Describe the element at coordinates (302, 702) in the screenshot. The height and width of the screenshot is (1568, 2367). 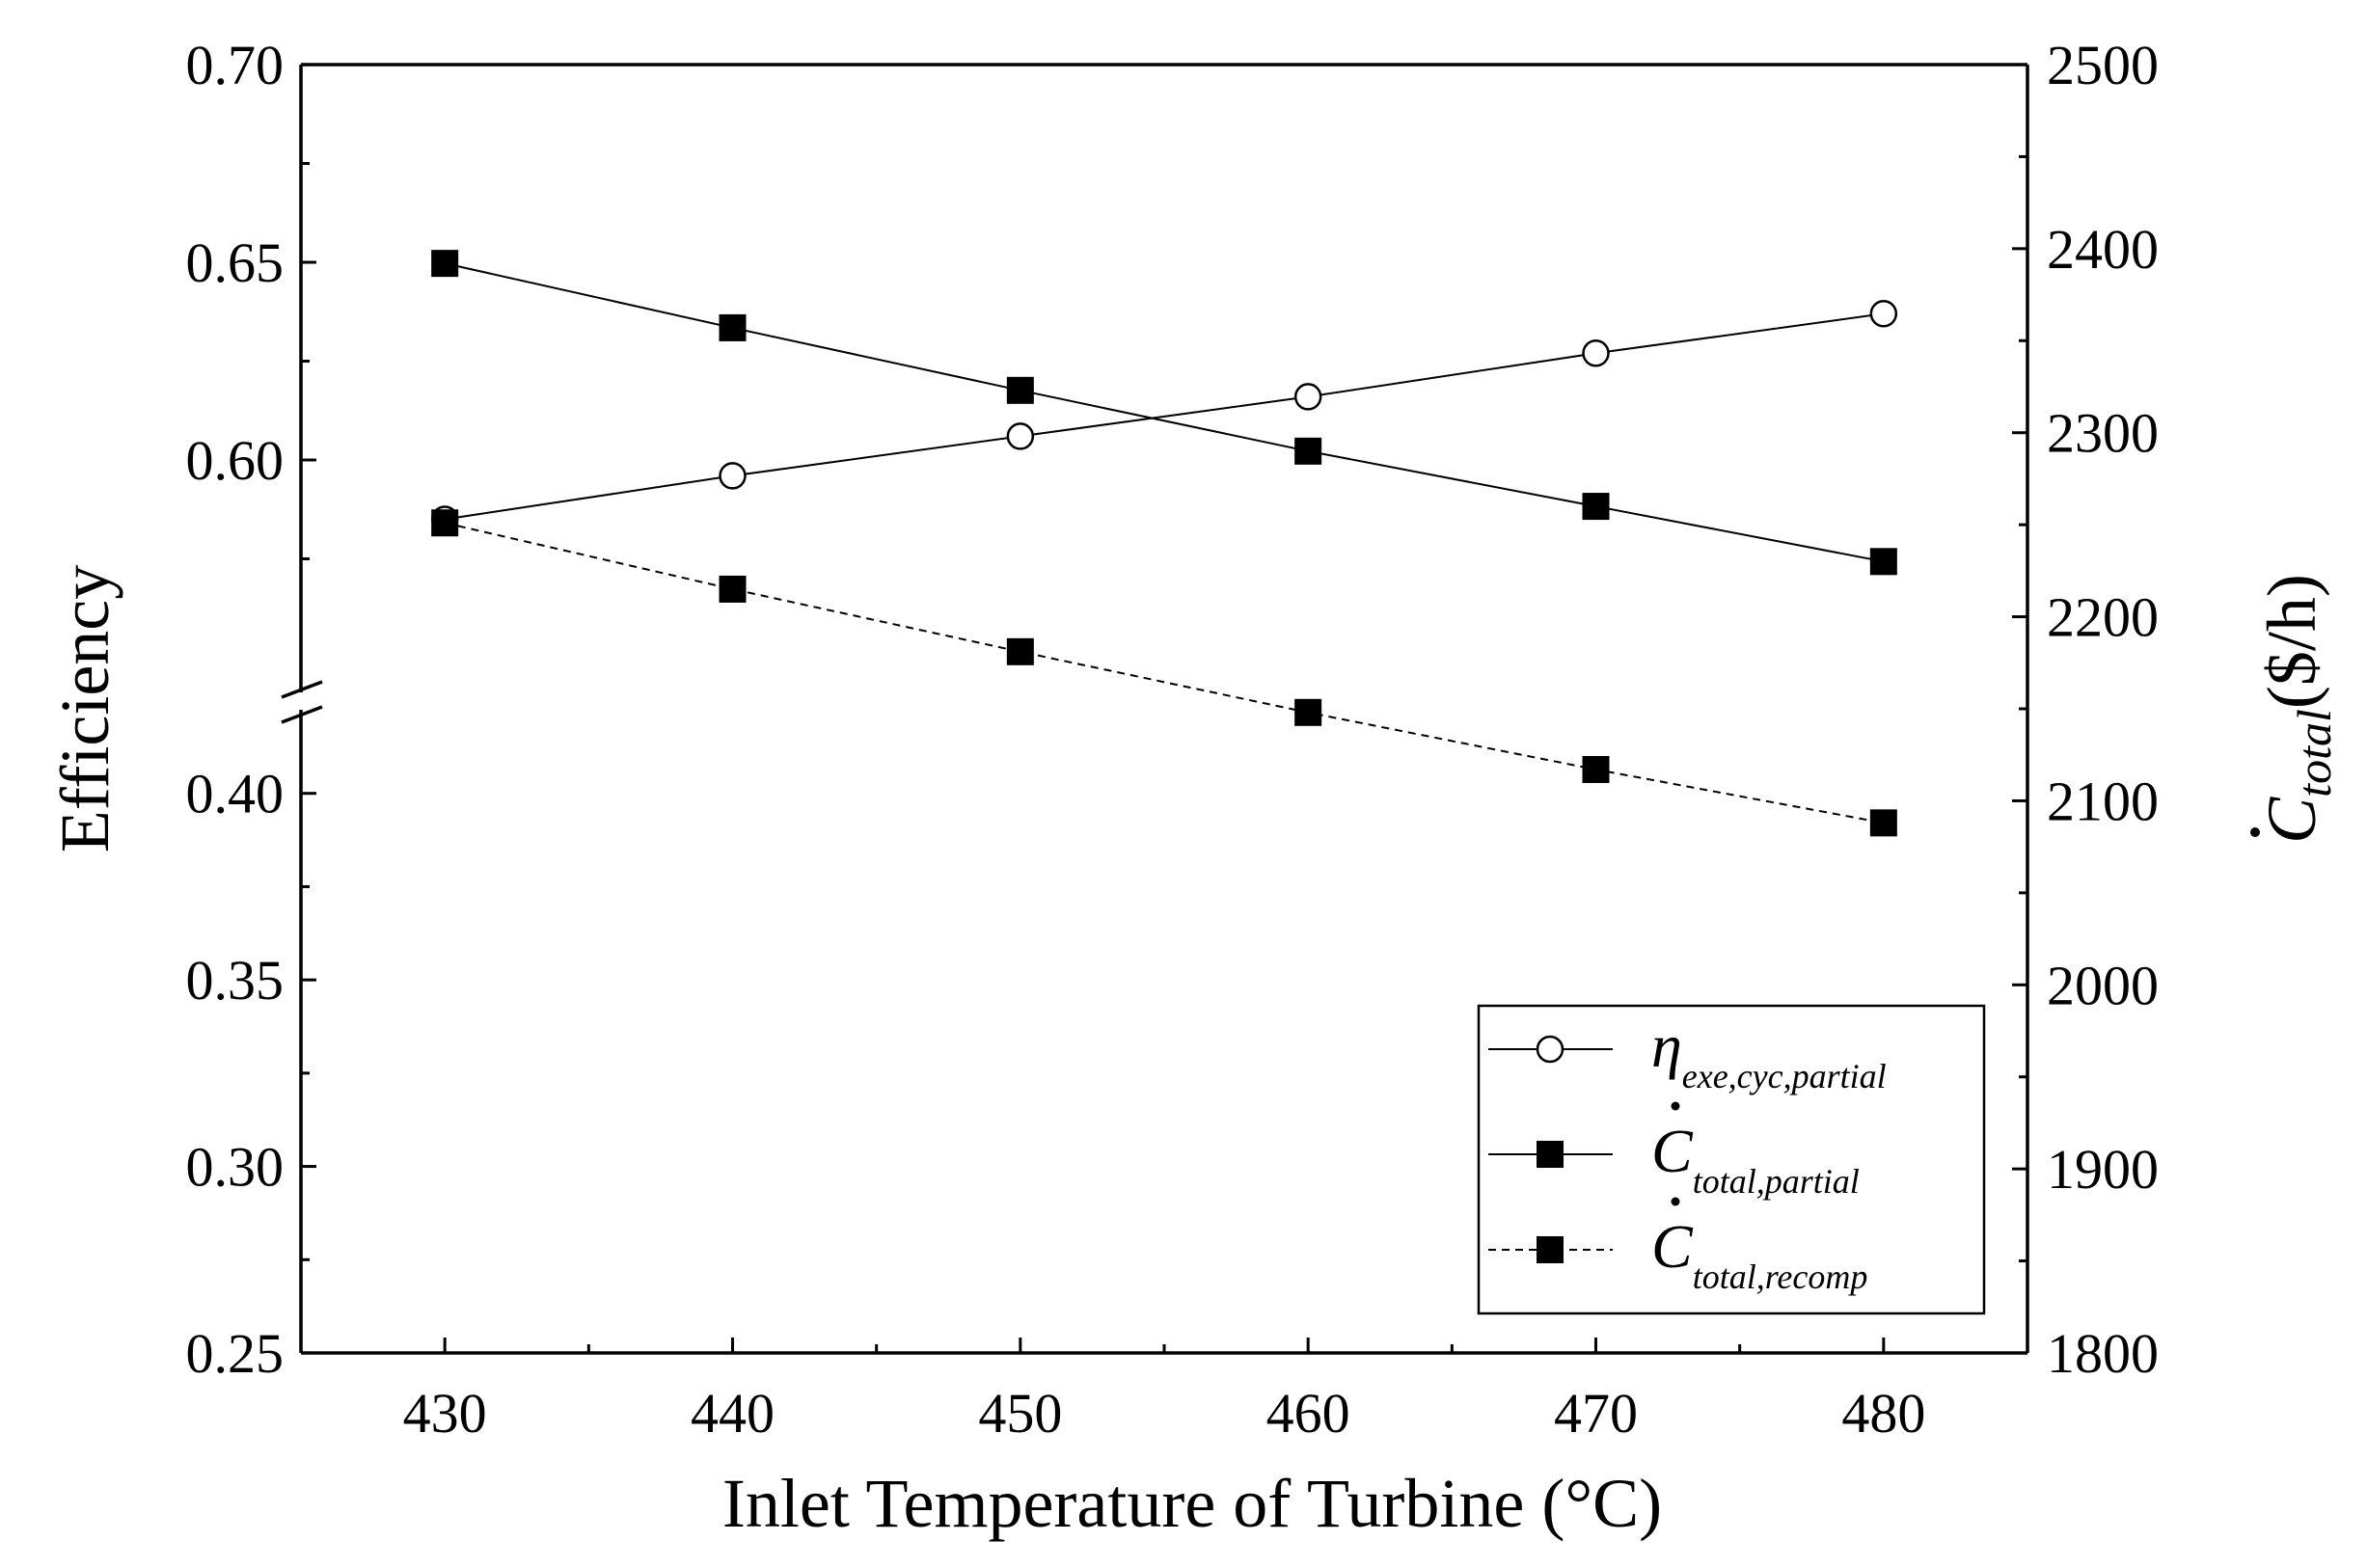
I see `axis-break-marks` at that location.